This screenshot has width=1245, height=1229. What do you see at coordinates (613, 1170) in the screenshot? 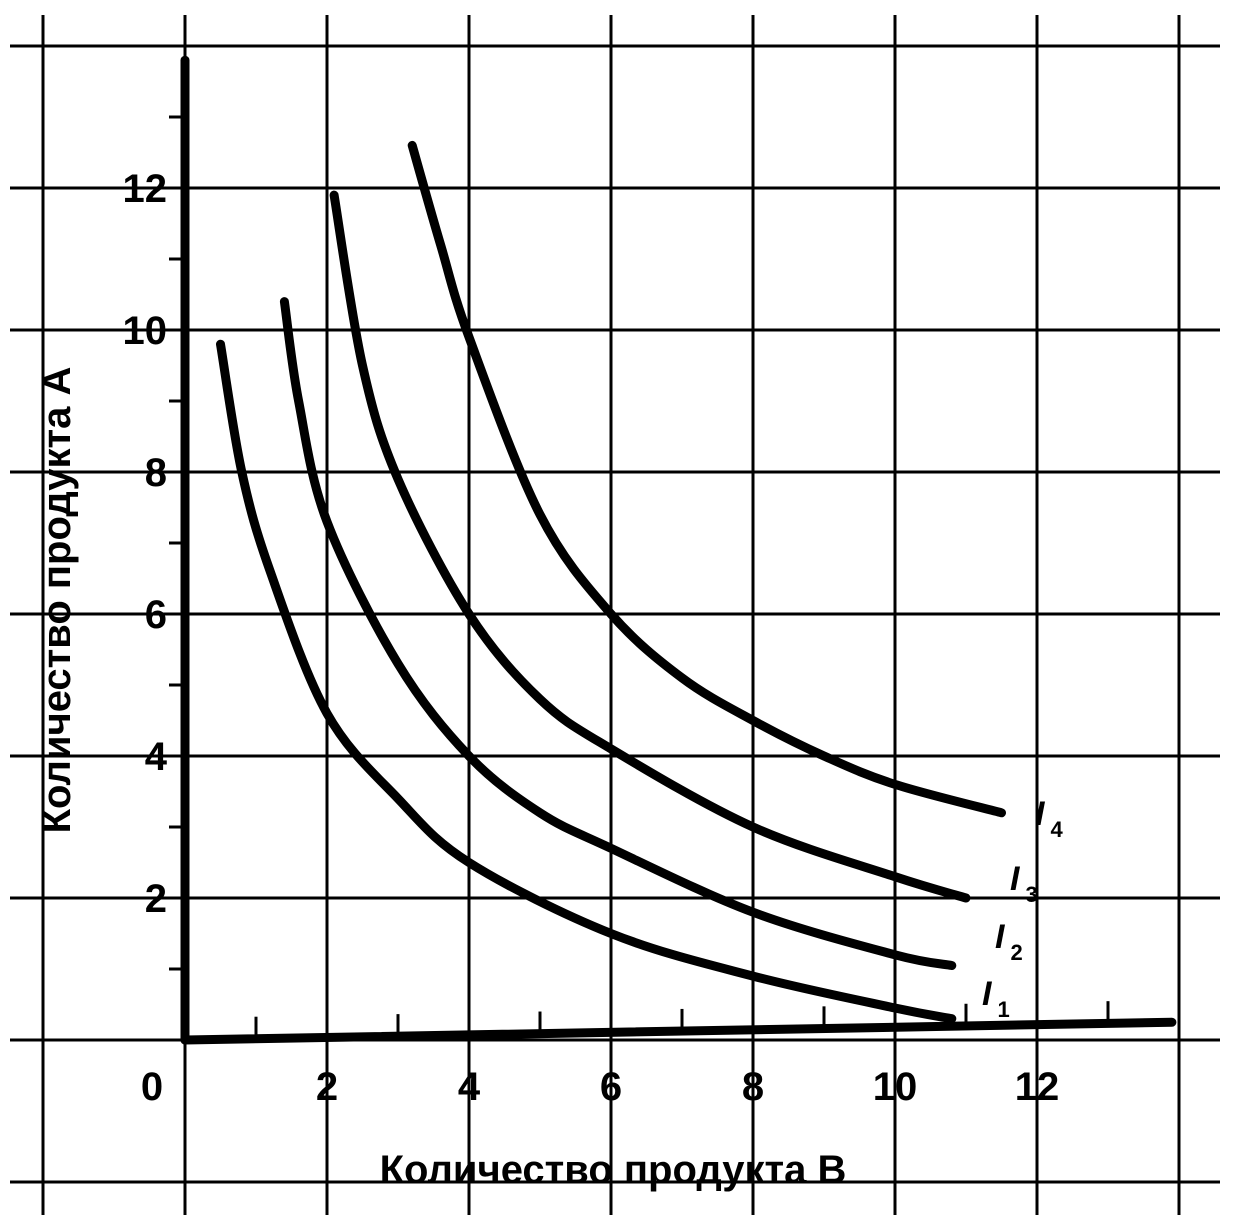
I see `x-axis-title: Количество продукта В` at bounding box center [613, 1170].